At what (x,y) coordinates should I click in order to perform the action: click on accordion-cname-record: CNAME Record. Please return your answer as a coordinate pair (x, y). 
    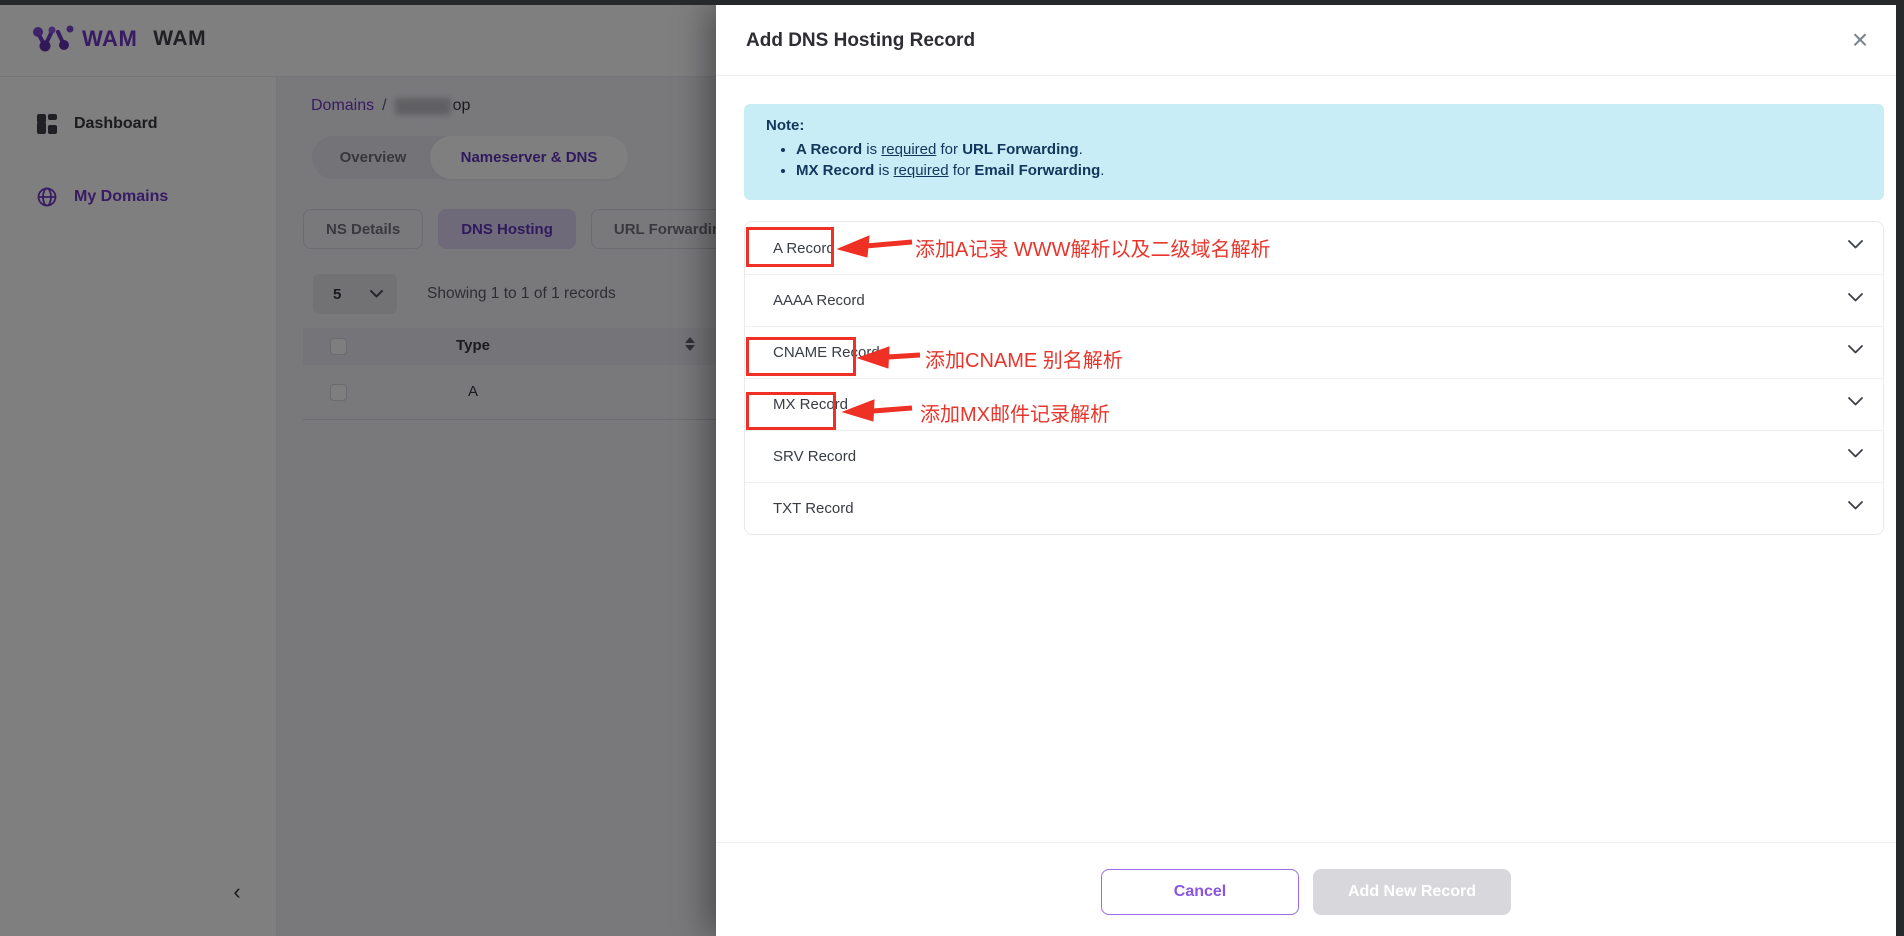
    Looking at the image, I should click on (1314, 352).